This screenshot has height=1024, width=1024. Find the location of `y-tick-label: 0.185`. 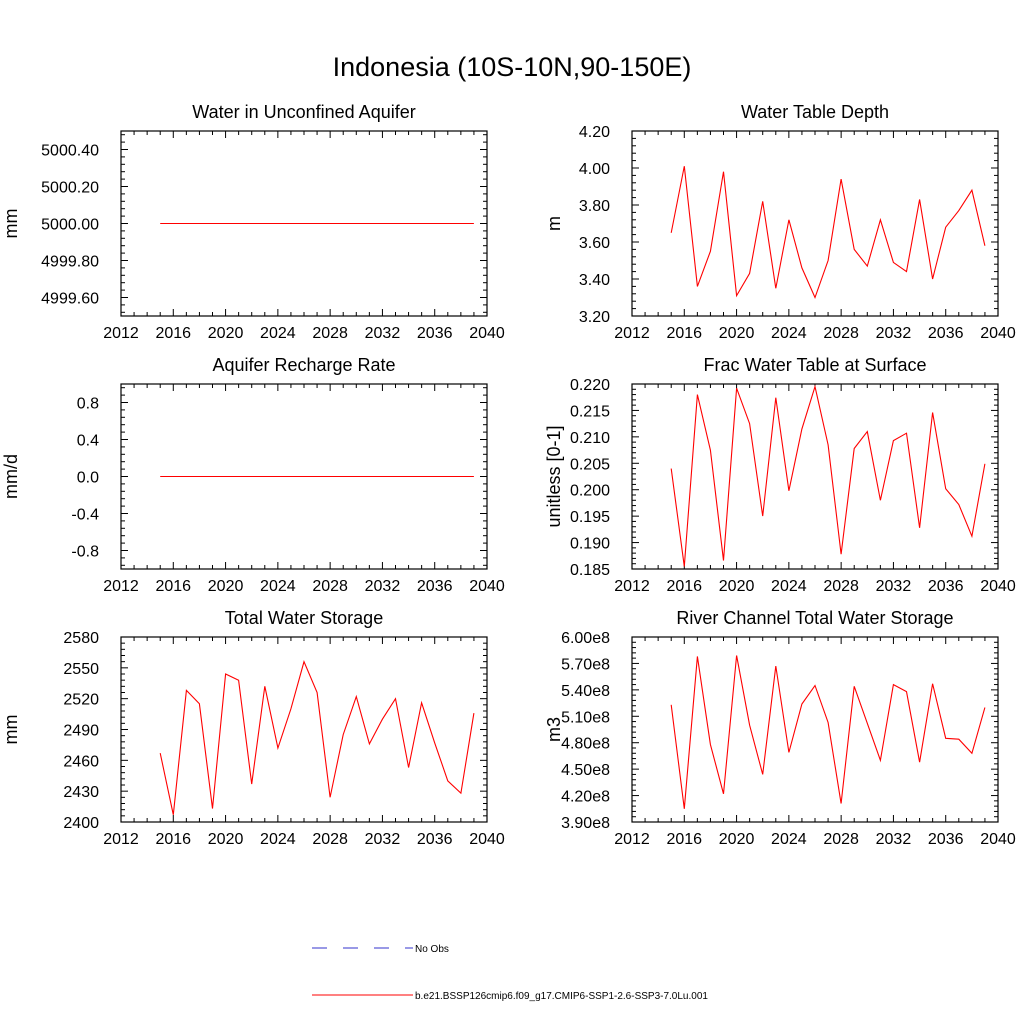

y-tick-label: 0.185 is located at coordinates (590, 570).